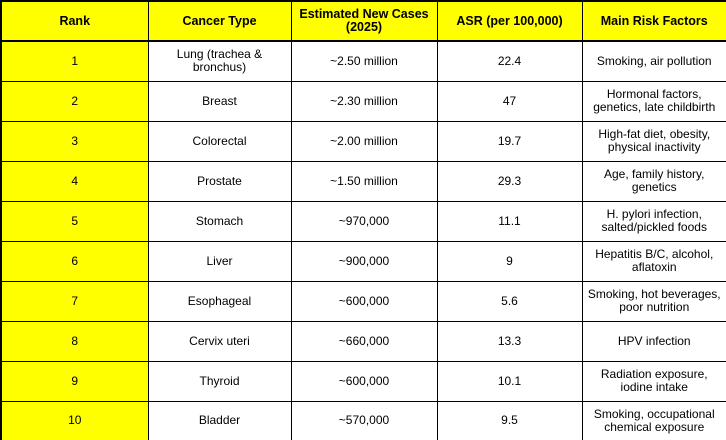 The width and height of the screenshot is (726, 440). I want to click on cell-cases: ~2.00 million, so click(364, 141).